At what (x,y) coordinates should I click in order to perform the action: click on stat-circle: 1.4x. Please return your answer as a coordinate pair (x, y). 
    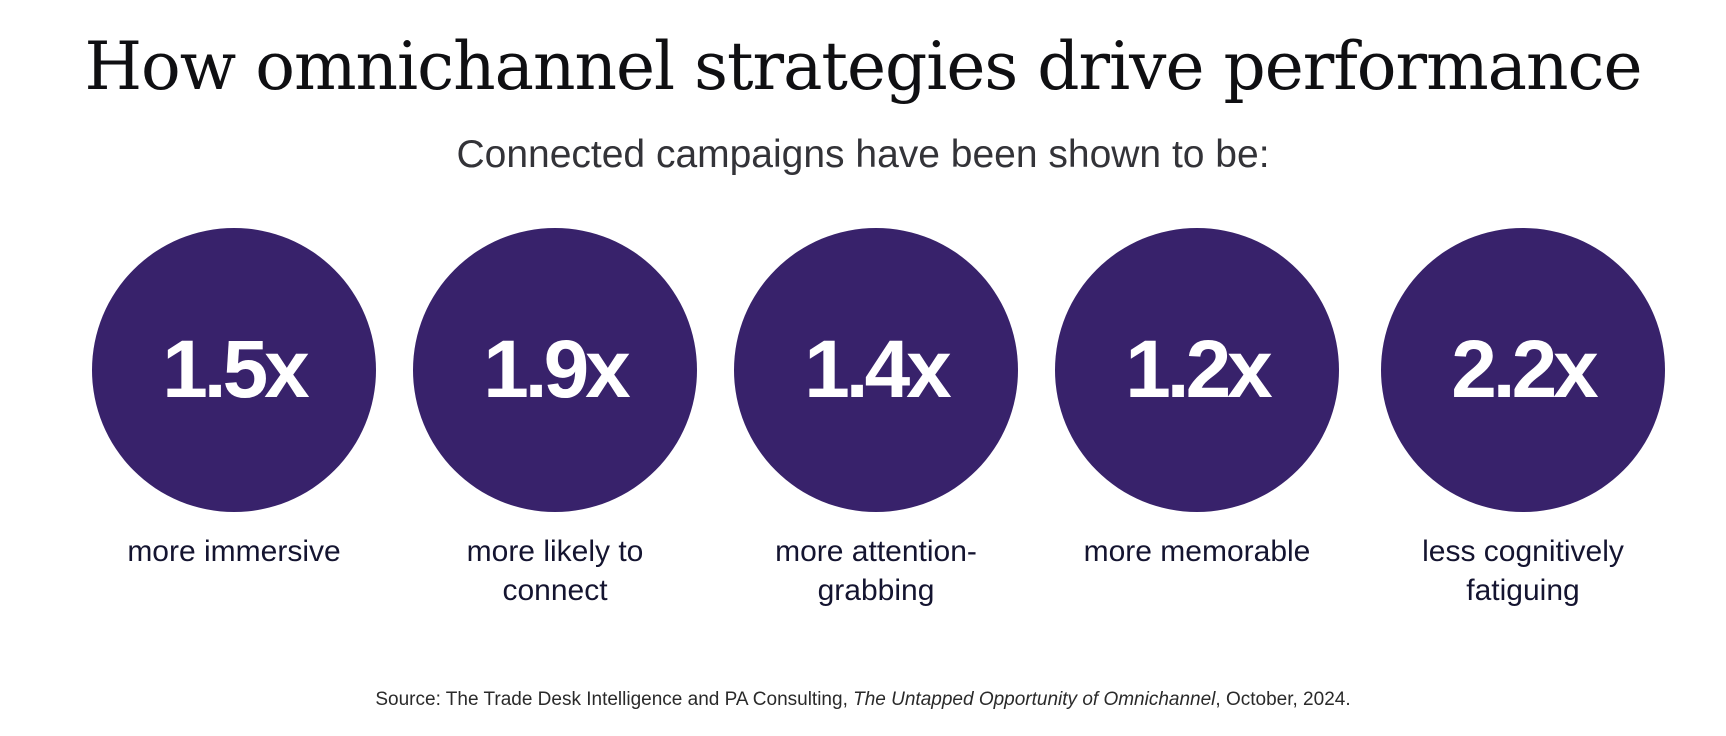
    Looking at the image, I should click on (876, 370).